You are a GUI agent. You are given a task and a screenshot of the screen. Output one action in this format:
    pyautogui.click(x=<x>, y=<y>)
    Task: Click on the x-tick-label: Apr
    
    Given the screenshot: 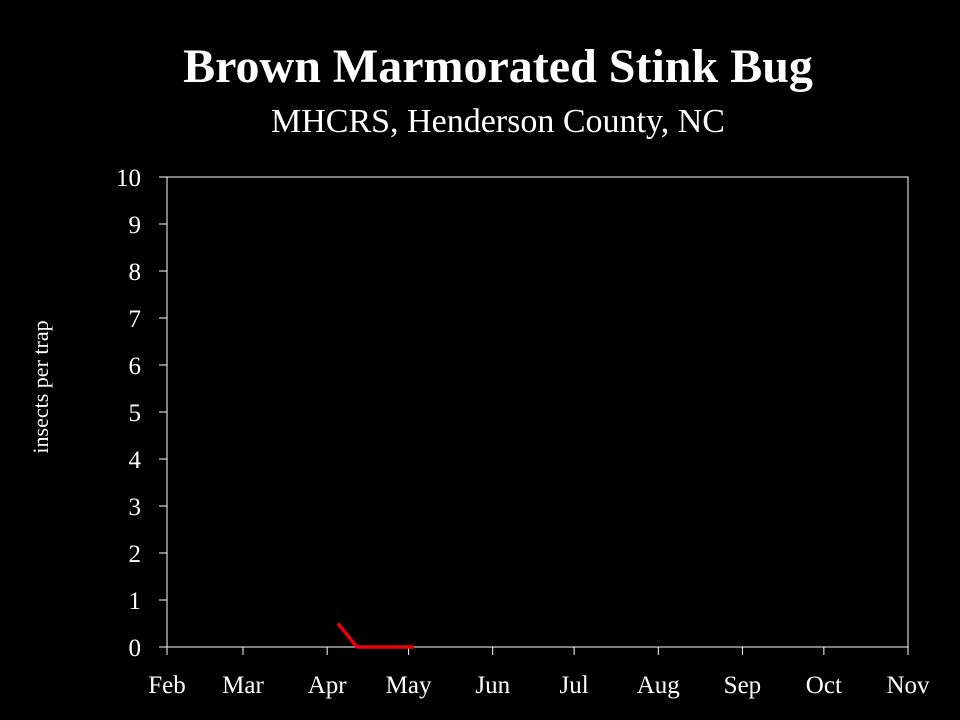 What is the action you would take?
    pyautogui.click(x=328, y=685)
    